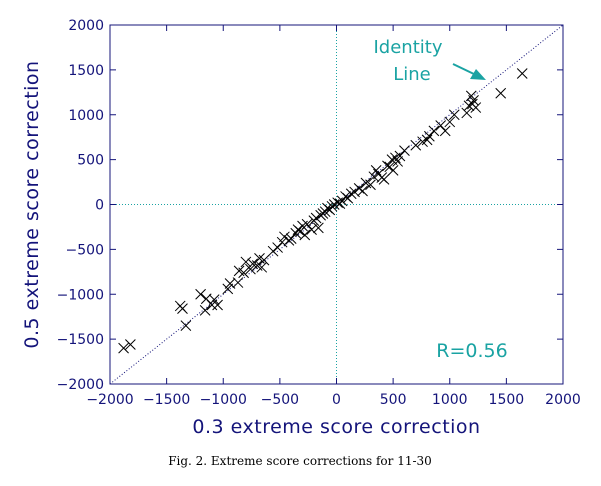 This screenshot has height=486, width=601. I want to click on y-tick-labels: −2000 −1500 −1000 −500 0 500 1000 1500 2000, so click(80, 205).